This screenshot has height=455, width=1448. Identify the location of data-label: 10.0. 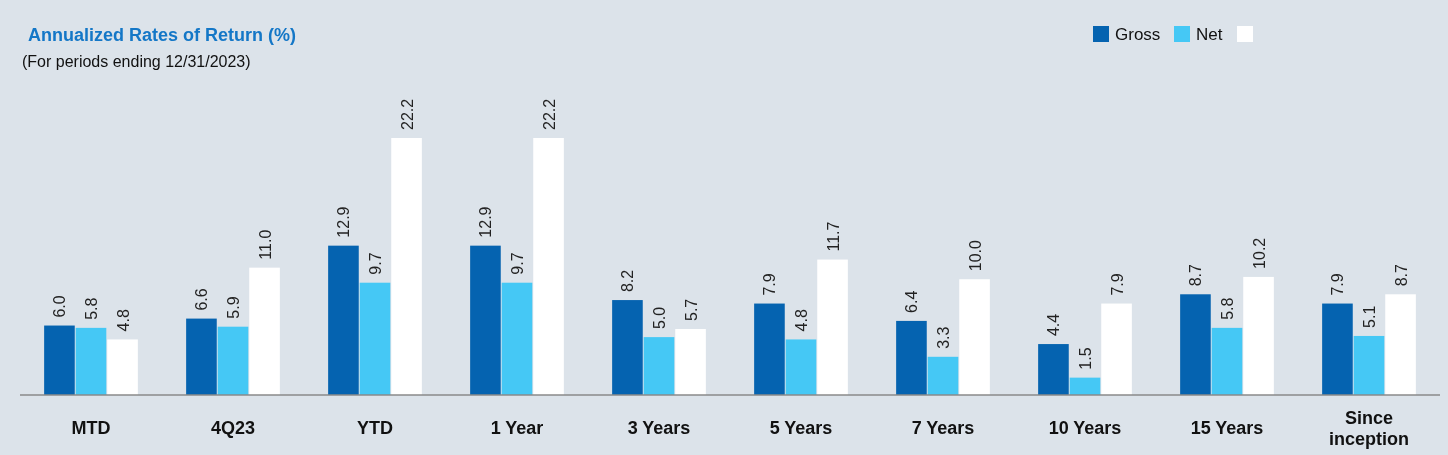
(975, 255).